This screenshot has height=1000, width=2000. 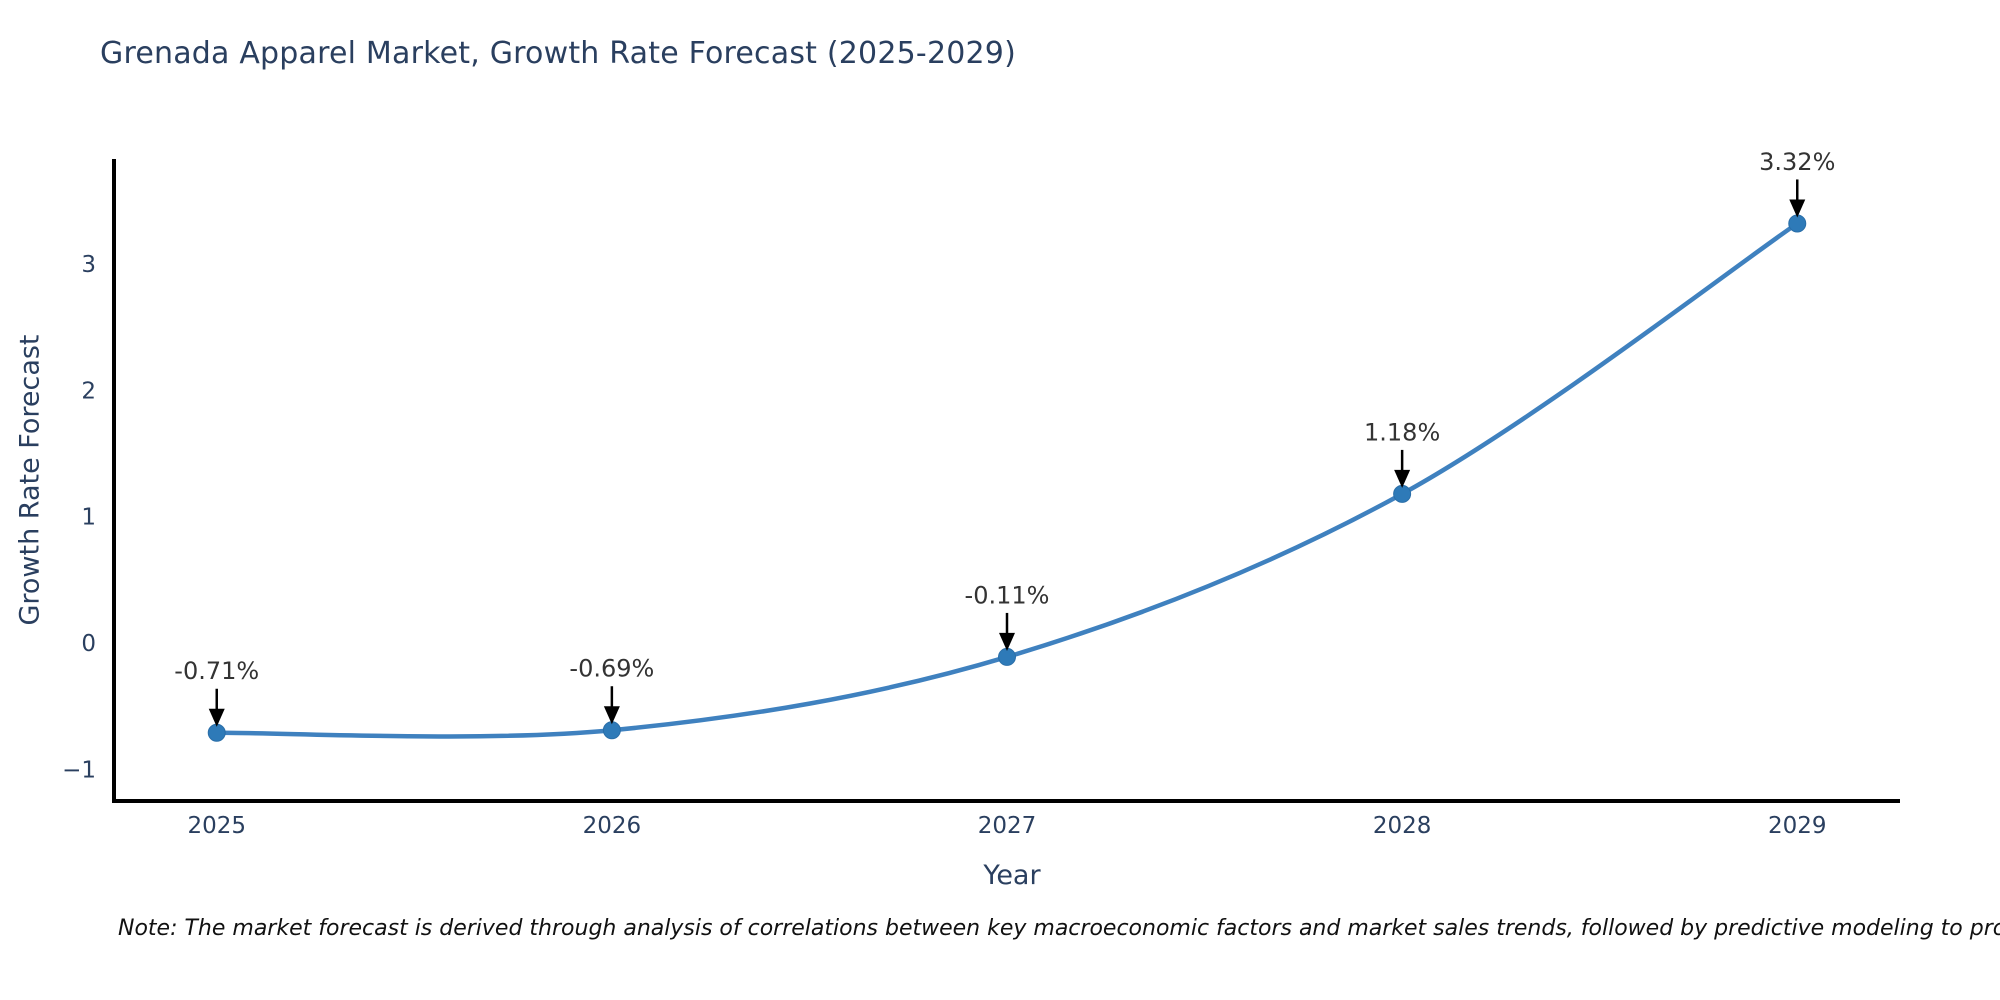 What do you see at coordinates (88, 265) in the screenshot?
I see `y-tick-label: 3` at bounding box center [88, 265].